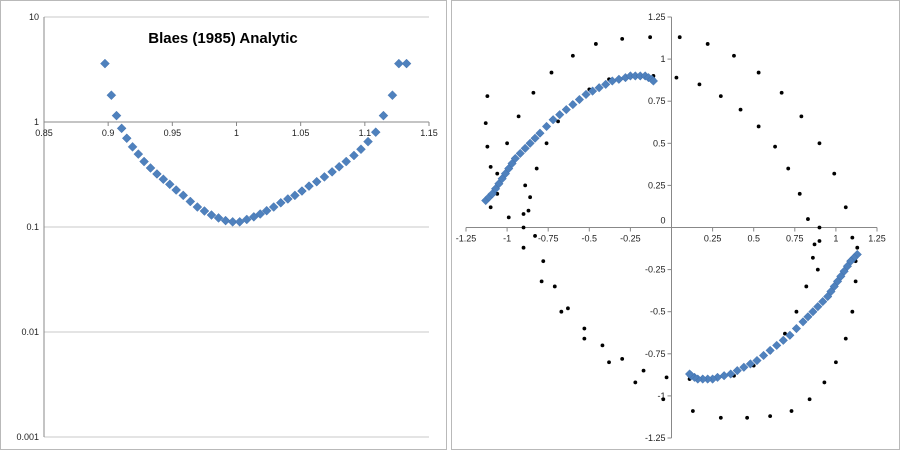 The height and width of the screenshot is (451, 900). What do you see at coordinates (548, 239) in the screenshot?
I see `x-tick-label: -0.75` at bounding box center [548, 239].